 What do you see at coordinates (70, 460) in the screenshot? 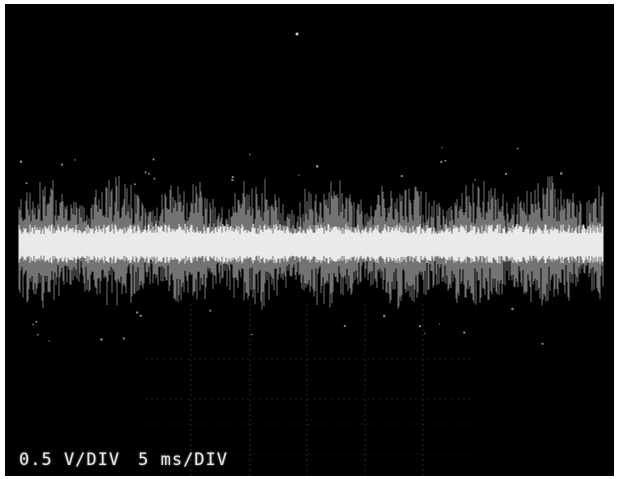
I see `vertical-scale-label: 0.5 V/DIV` at bounding box center [70, 460].